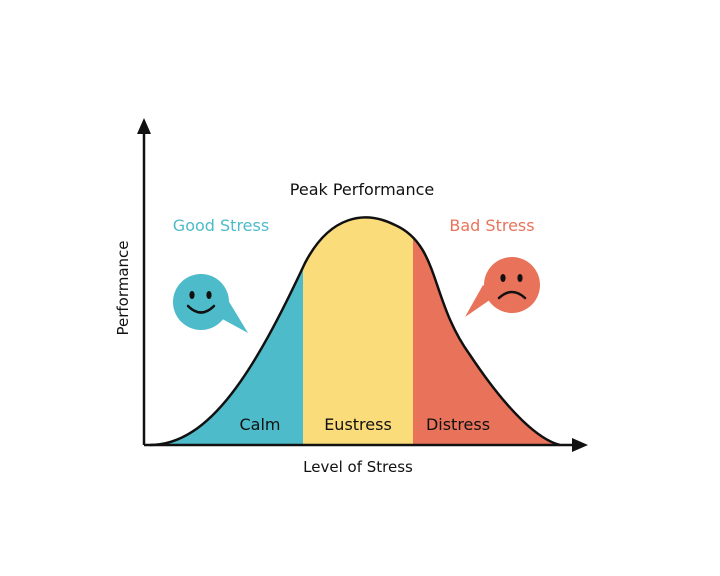 Image resolution: width=720 pixels, height=576 pixels. I want to click on bad-stress-label: Bad Stress, so click(491, 225).